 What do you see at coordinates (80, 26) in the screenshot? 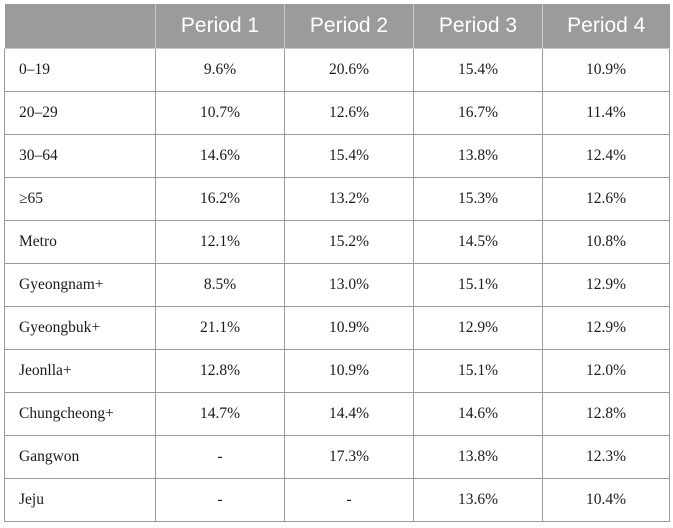
I see `header-cell-blank` at bounding box center [80, 26].